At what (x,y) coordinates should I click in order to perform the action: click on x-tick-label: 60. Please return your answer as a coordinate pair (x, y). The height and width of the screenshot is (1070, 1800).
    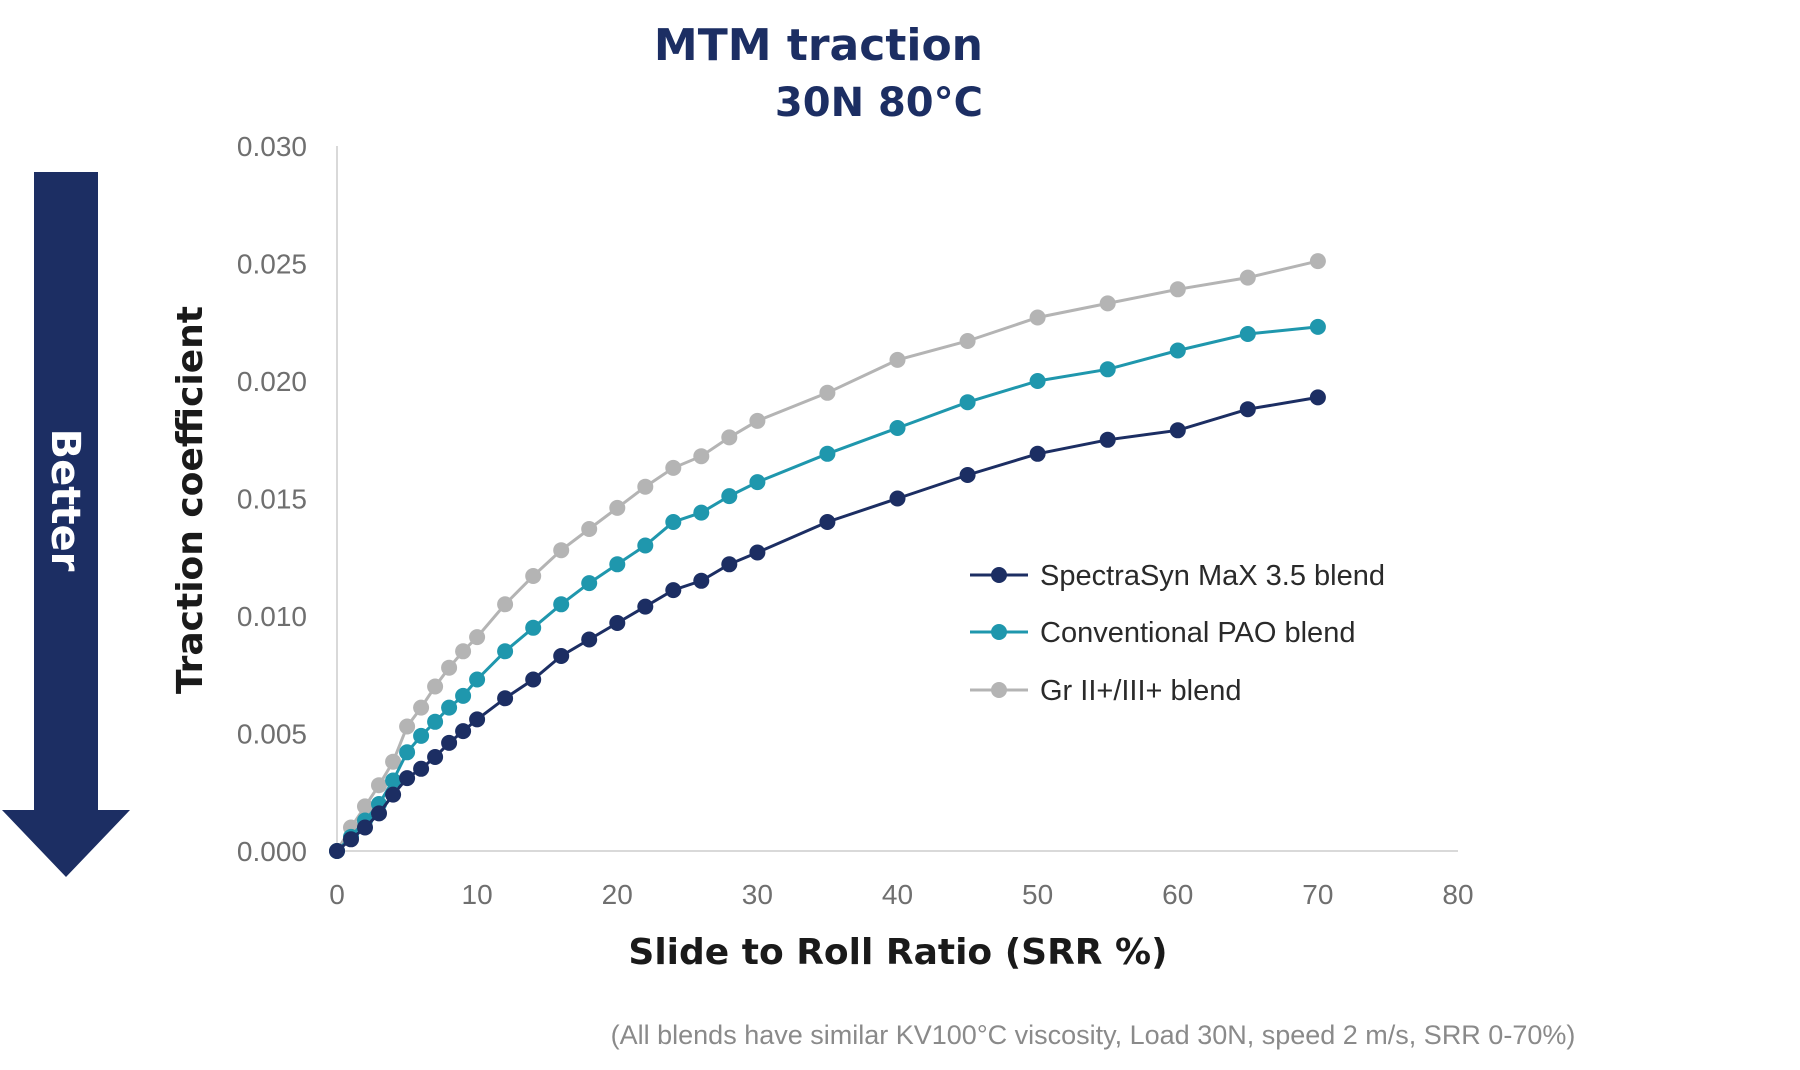
    Looking at the image, I should click on (1177, 894).